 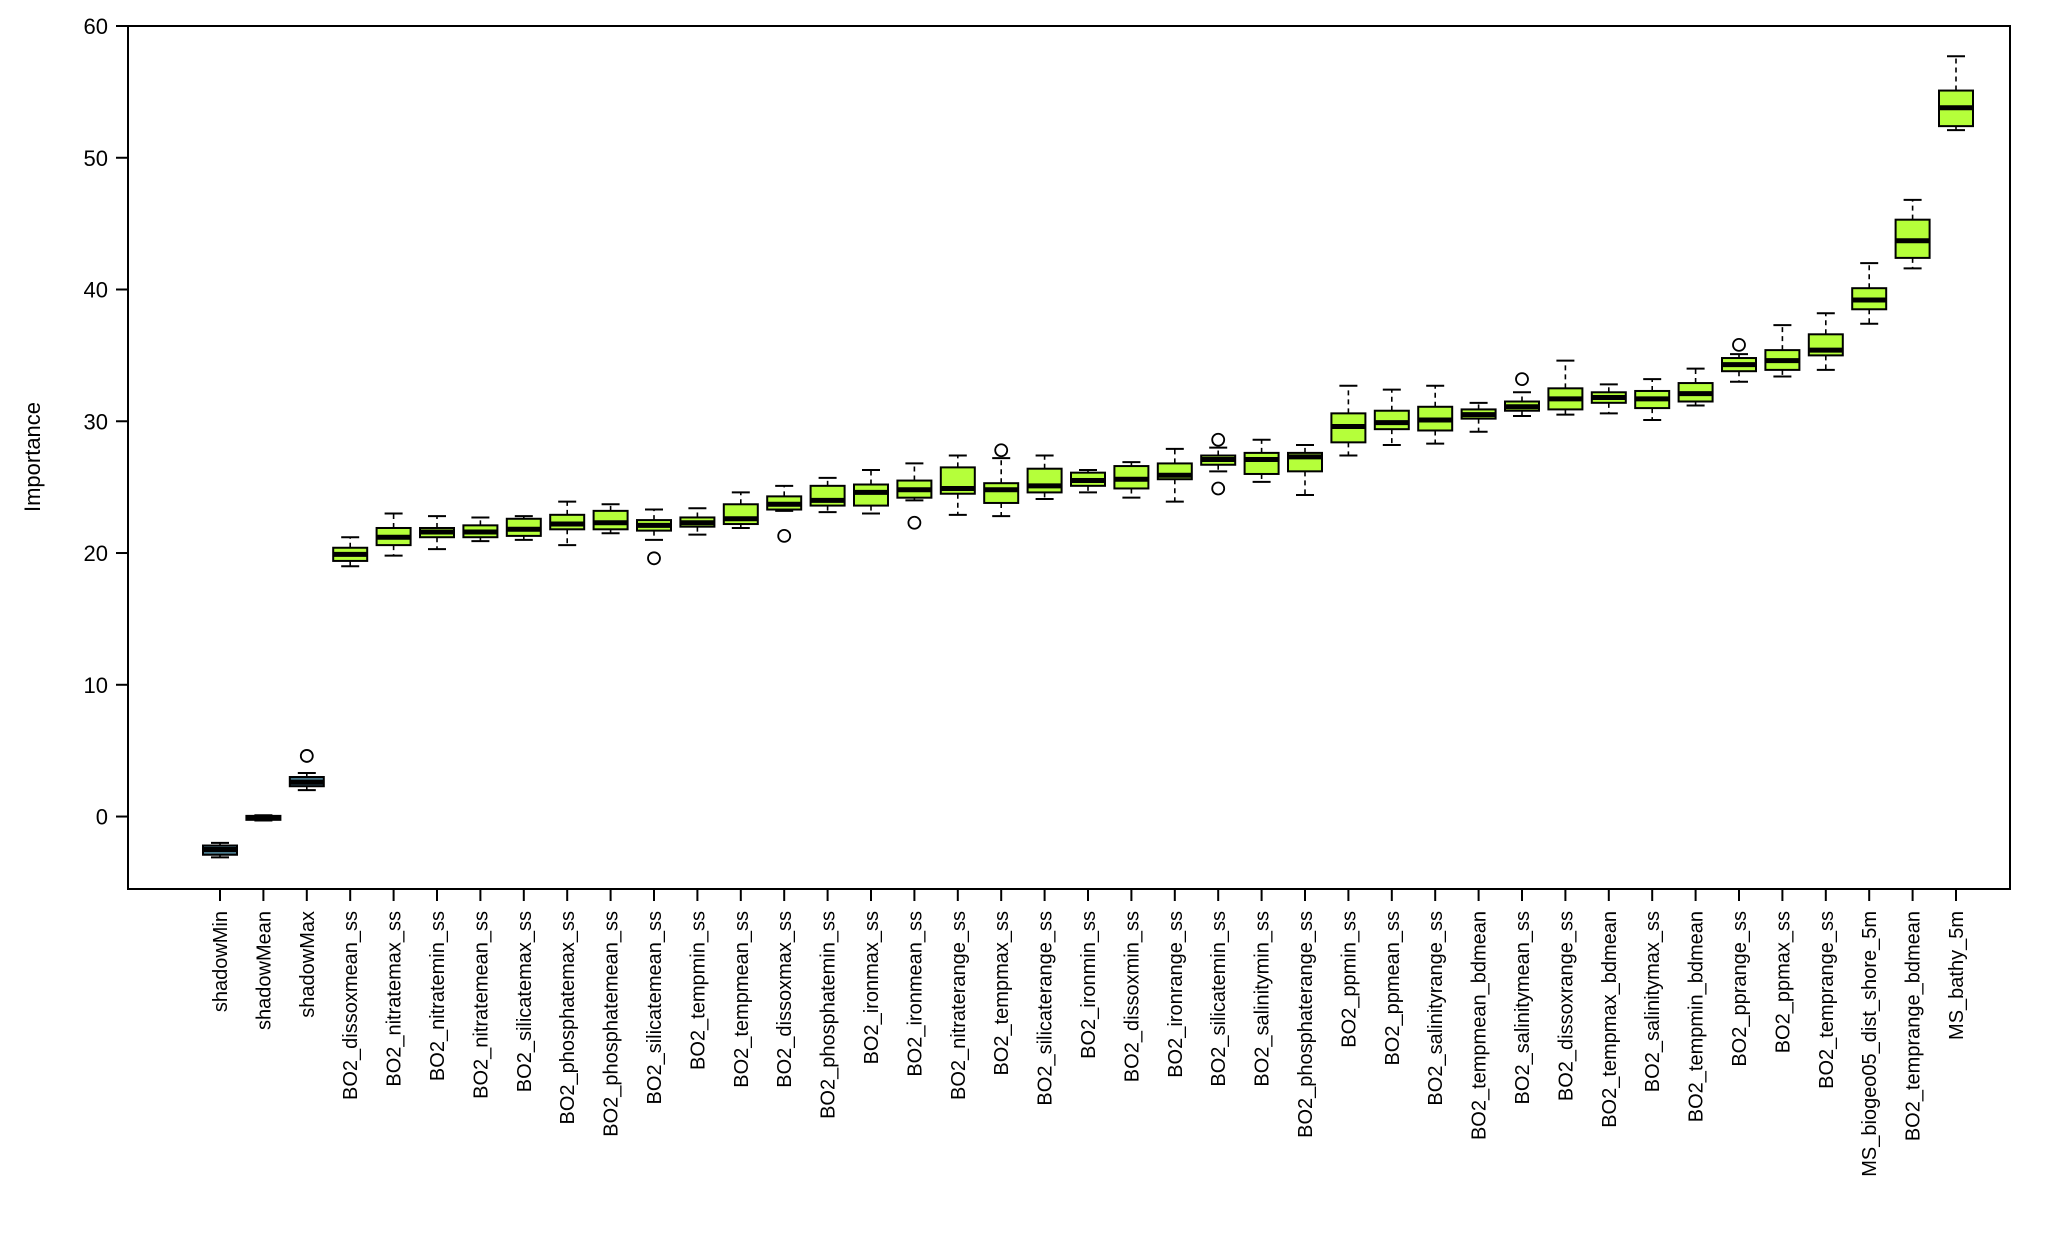 I want to click on x-label-BO2_salinitymean_ss: BO2_salinitymean_ss, so click(x=1523, y=1007).